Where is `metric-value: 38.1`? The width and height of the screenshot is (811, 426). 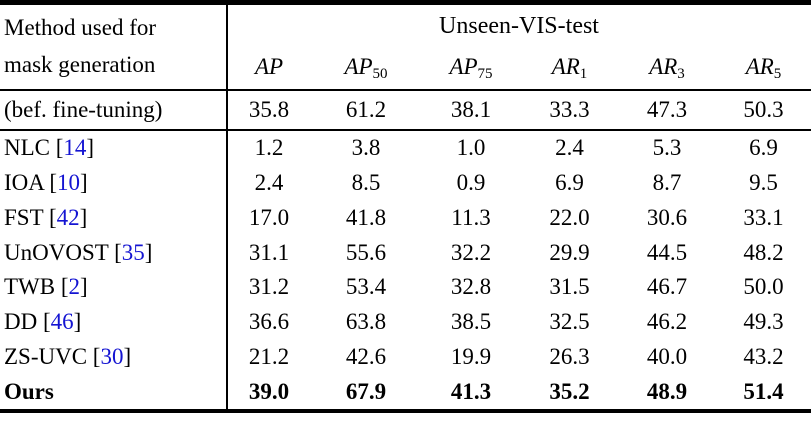 metric-value: 38.1 is located at coordinates (471, 109).